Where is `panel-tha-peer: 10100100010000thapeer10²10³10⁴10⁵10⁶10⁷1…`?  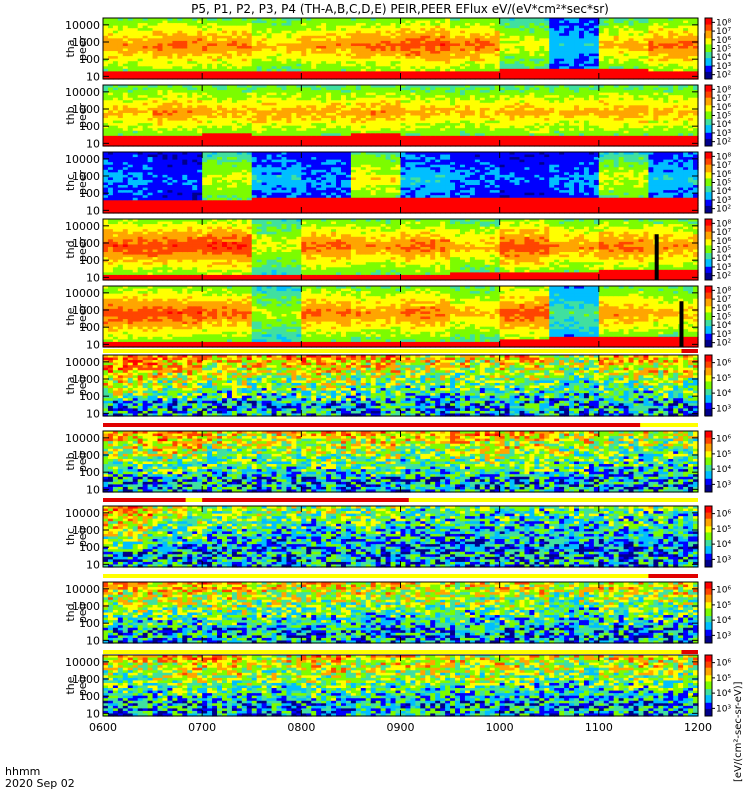
panel-tha-peer: 10100100010000thapeer10²10³10⁴10⁵10⁶10⁷1… is located at coordinates (397, 50).